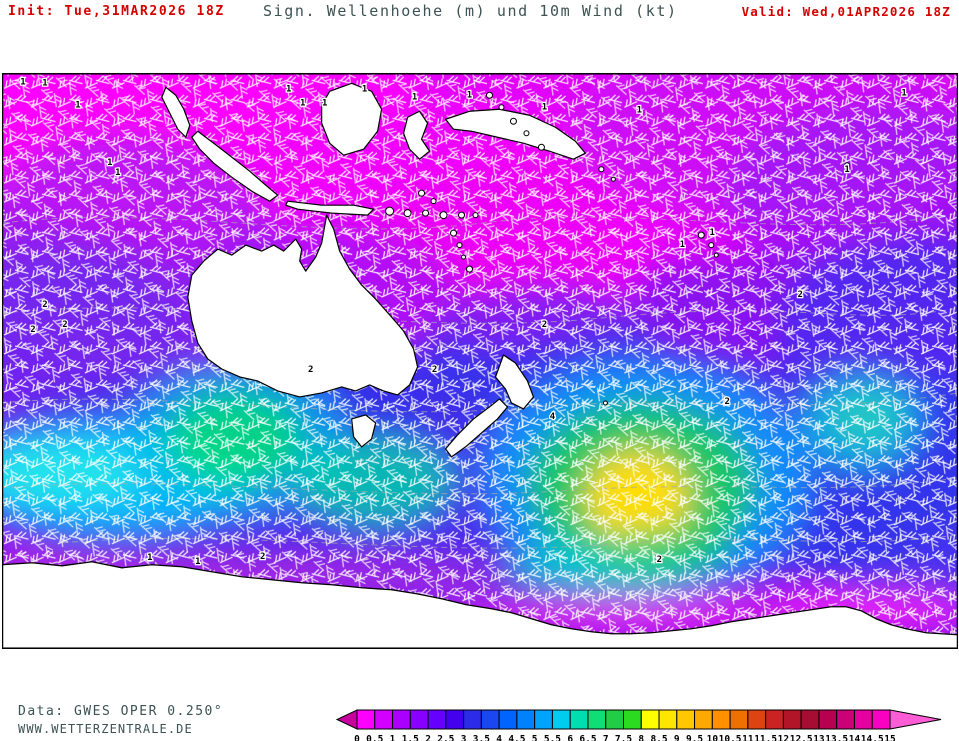  I want to click on colorbar-tick-label: 2.5, so click(445, 737).